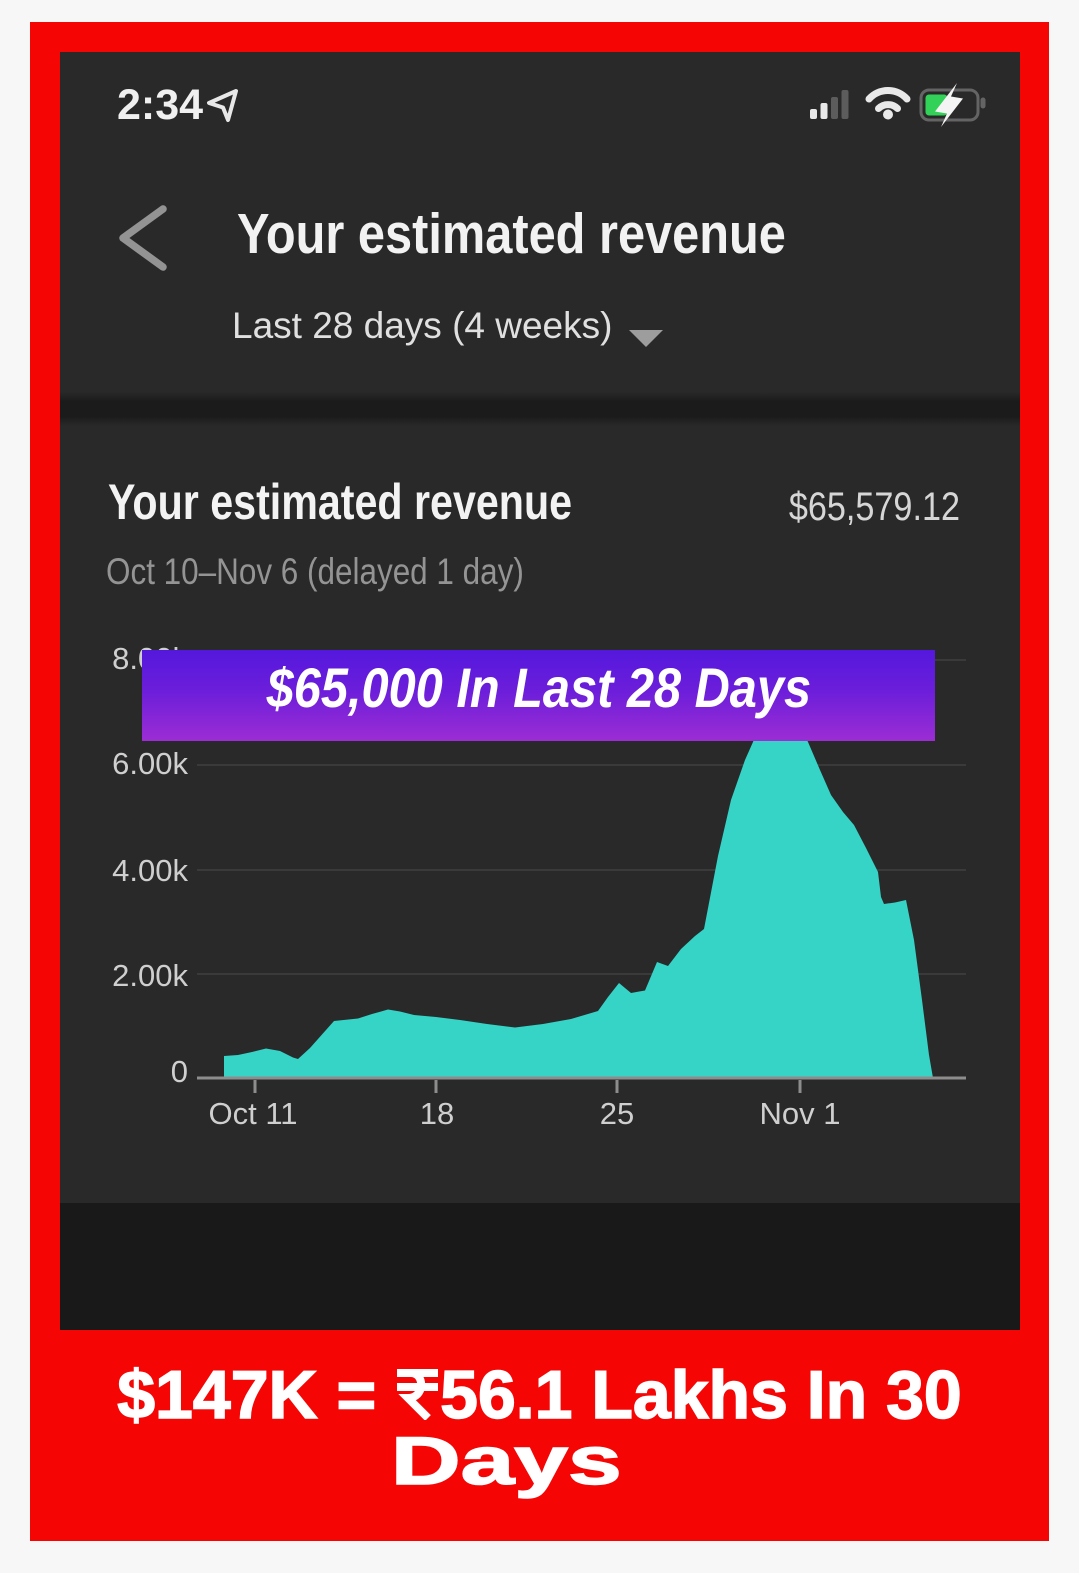 Image resolution: width=1079 pixels, height=1573 pixels. Describe the element at coordinates (437, 1113) in the screenshot. I see `svg-text: 18` at that location.